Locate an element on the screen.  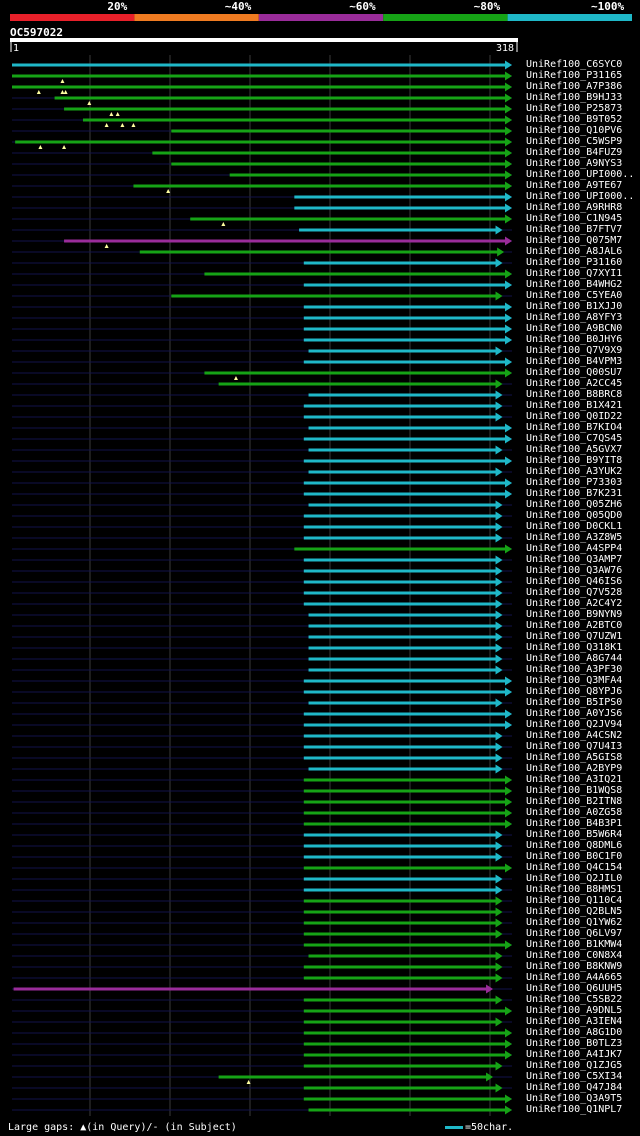
hit-label: UniRef100_B8BRC8 is located at coordinates (574, 394).